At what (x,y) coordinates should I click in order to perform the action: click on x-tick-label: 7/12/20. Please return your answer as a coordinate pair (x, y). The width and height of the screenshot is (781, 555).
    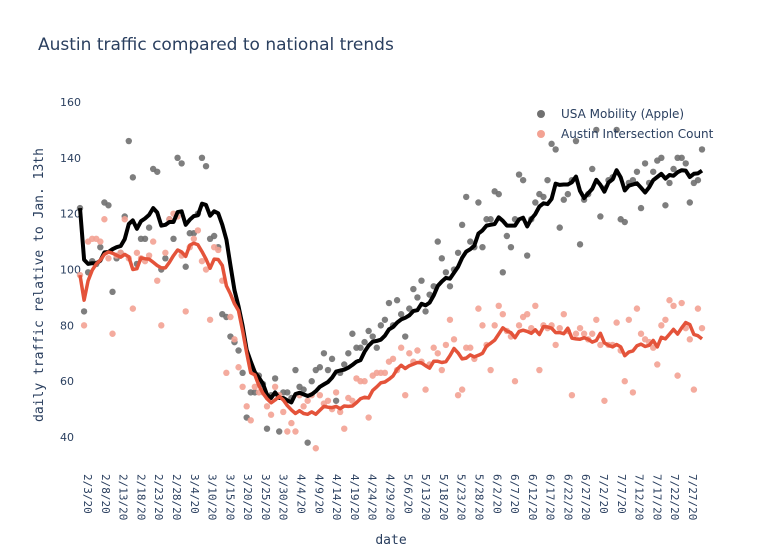
    Looking at the image, I should click on (639, 497).